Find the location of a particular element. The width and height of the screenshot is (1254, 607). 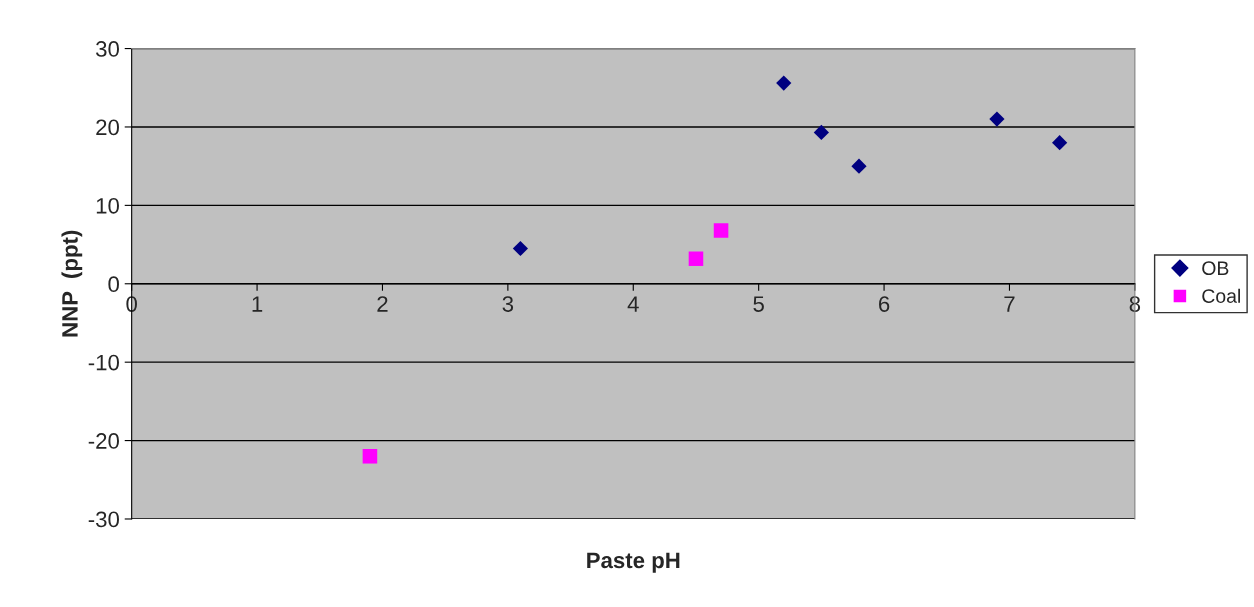

legend-label: Coal is located at coordinates (1221, 295).